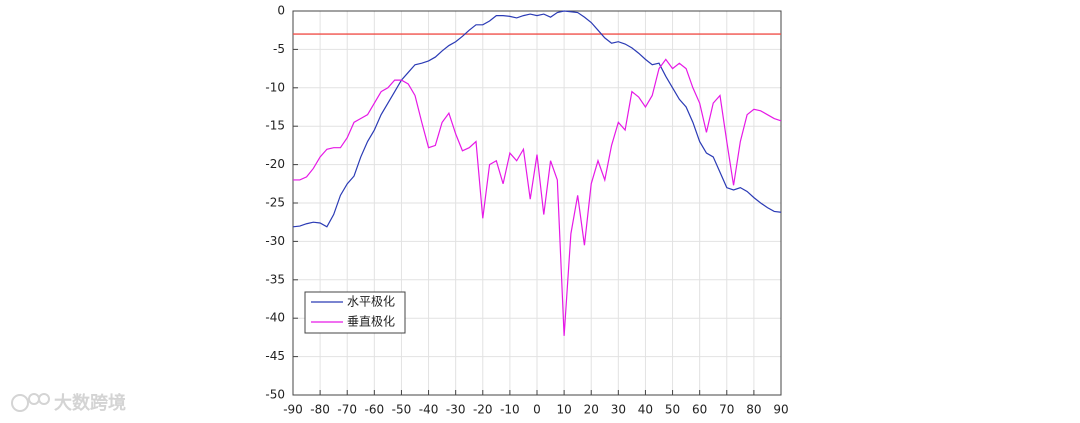 The width and height of the screenshot is (1080, 423). What do you see at coordinates (275, 318) in the screenshot?
I see `y-tick-label: -40` at bounding box center [275, 318].